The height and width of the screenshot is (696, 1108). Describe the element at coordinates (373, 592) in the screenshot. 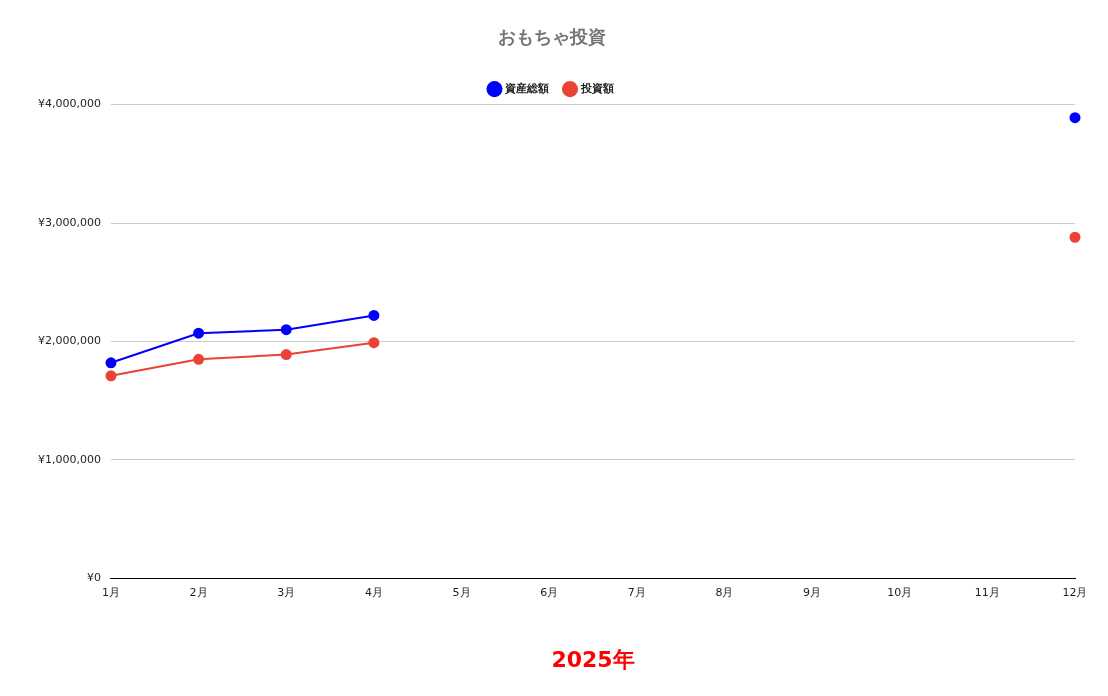

I see `x-tick-label: 4月` at that location.